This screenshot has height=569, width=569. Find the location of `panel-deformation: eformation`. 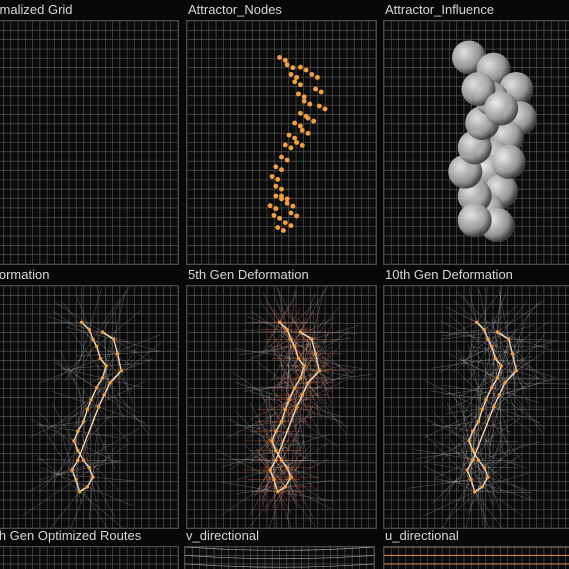

panel-deformation: eformation is located at coordinates (89, 397).